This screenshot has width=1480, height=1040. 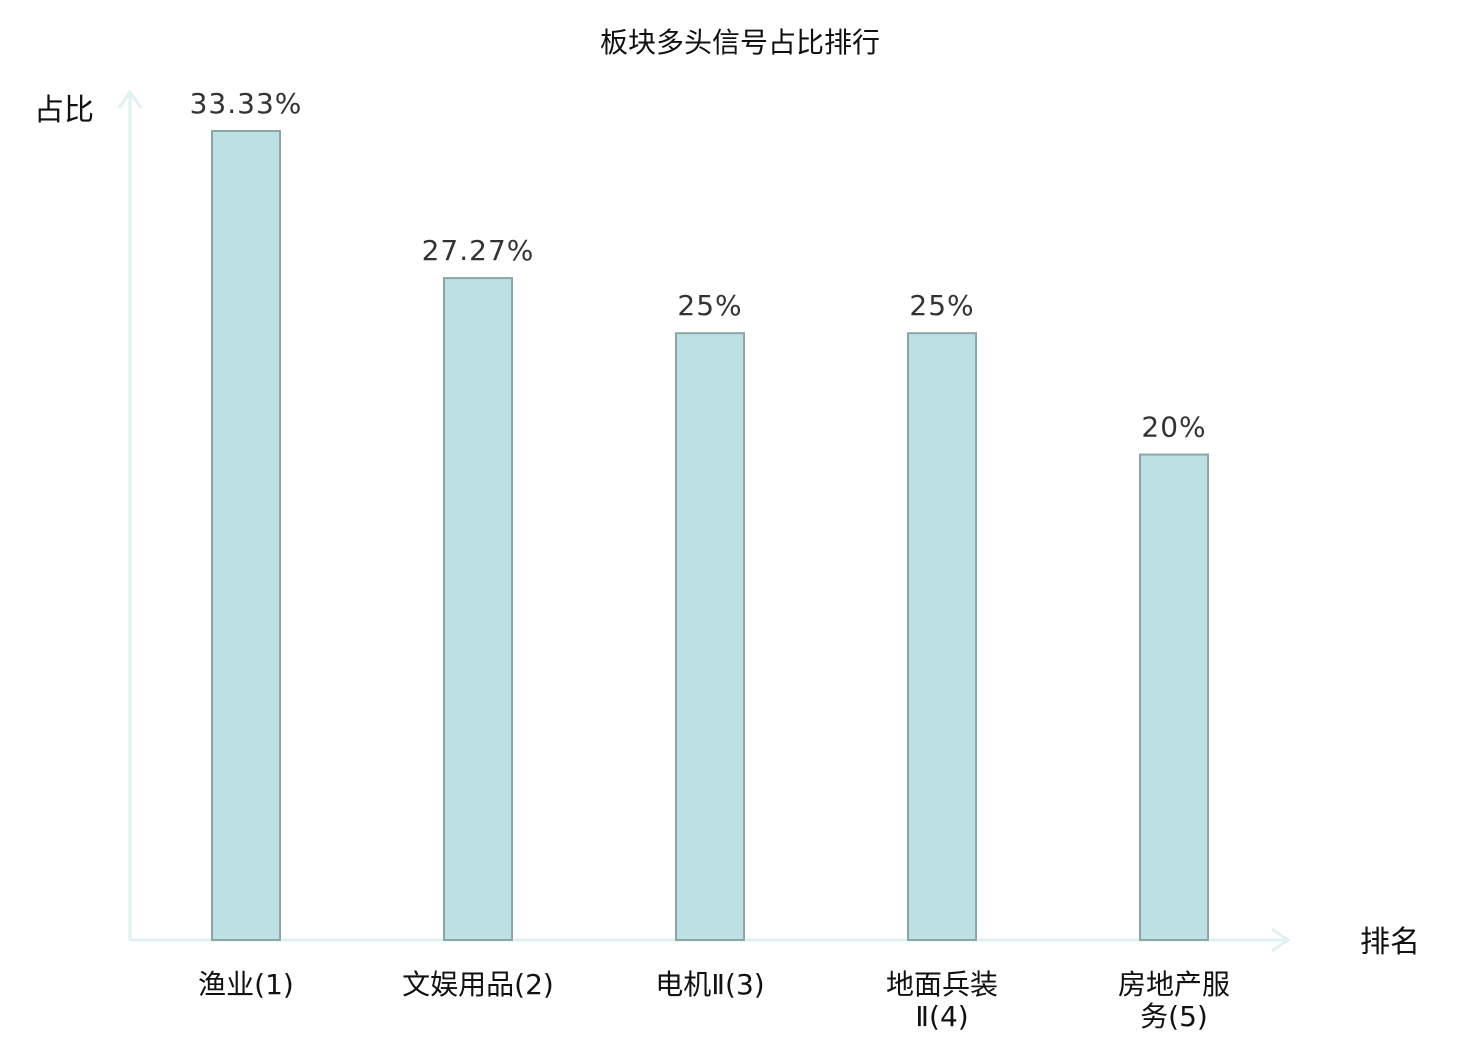 I want to click on value-label-1: 33.33%, so click(x=246, y=103).